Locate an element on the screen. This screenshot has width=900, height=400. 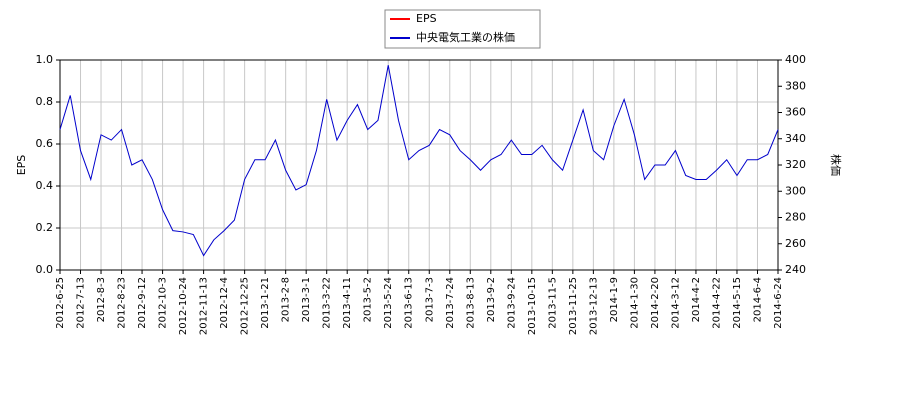
x-tick-label: 2013-12-13 is located at coordinates (593, 306).